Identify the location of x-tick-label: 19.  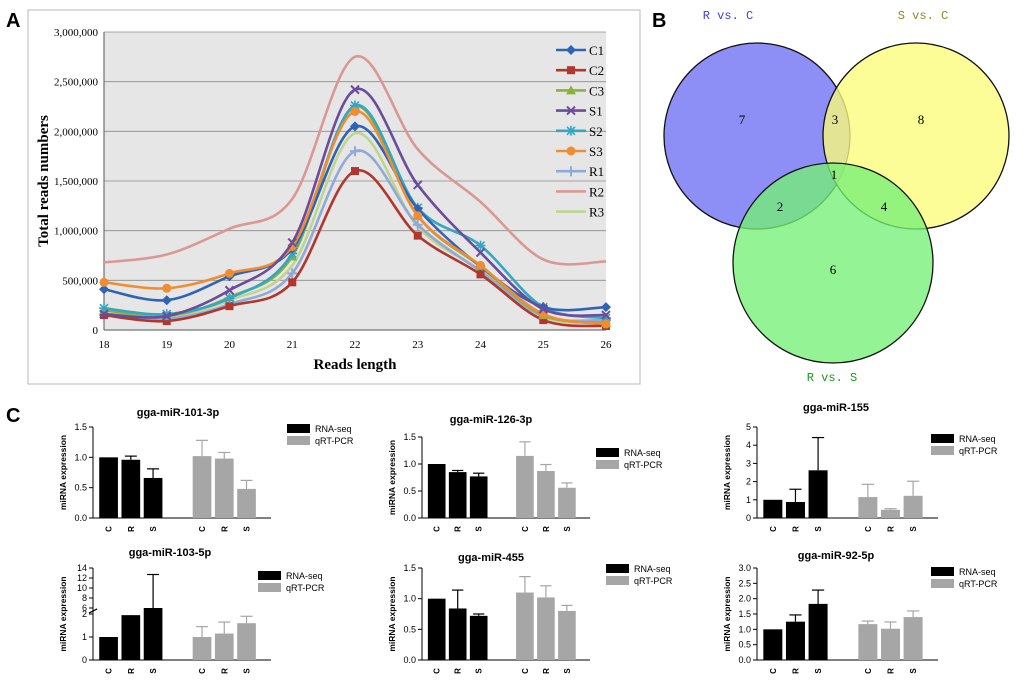
(167, 345).